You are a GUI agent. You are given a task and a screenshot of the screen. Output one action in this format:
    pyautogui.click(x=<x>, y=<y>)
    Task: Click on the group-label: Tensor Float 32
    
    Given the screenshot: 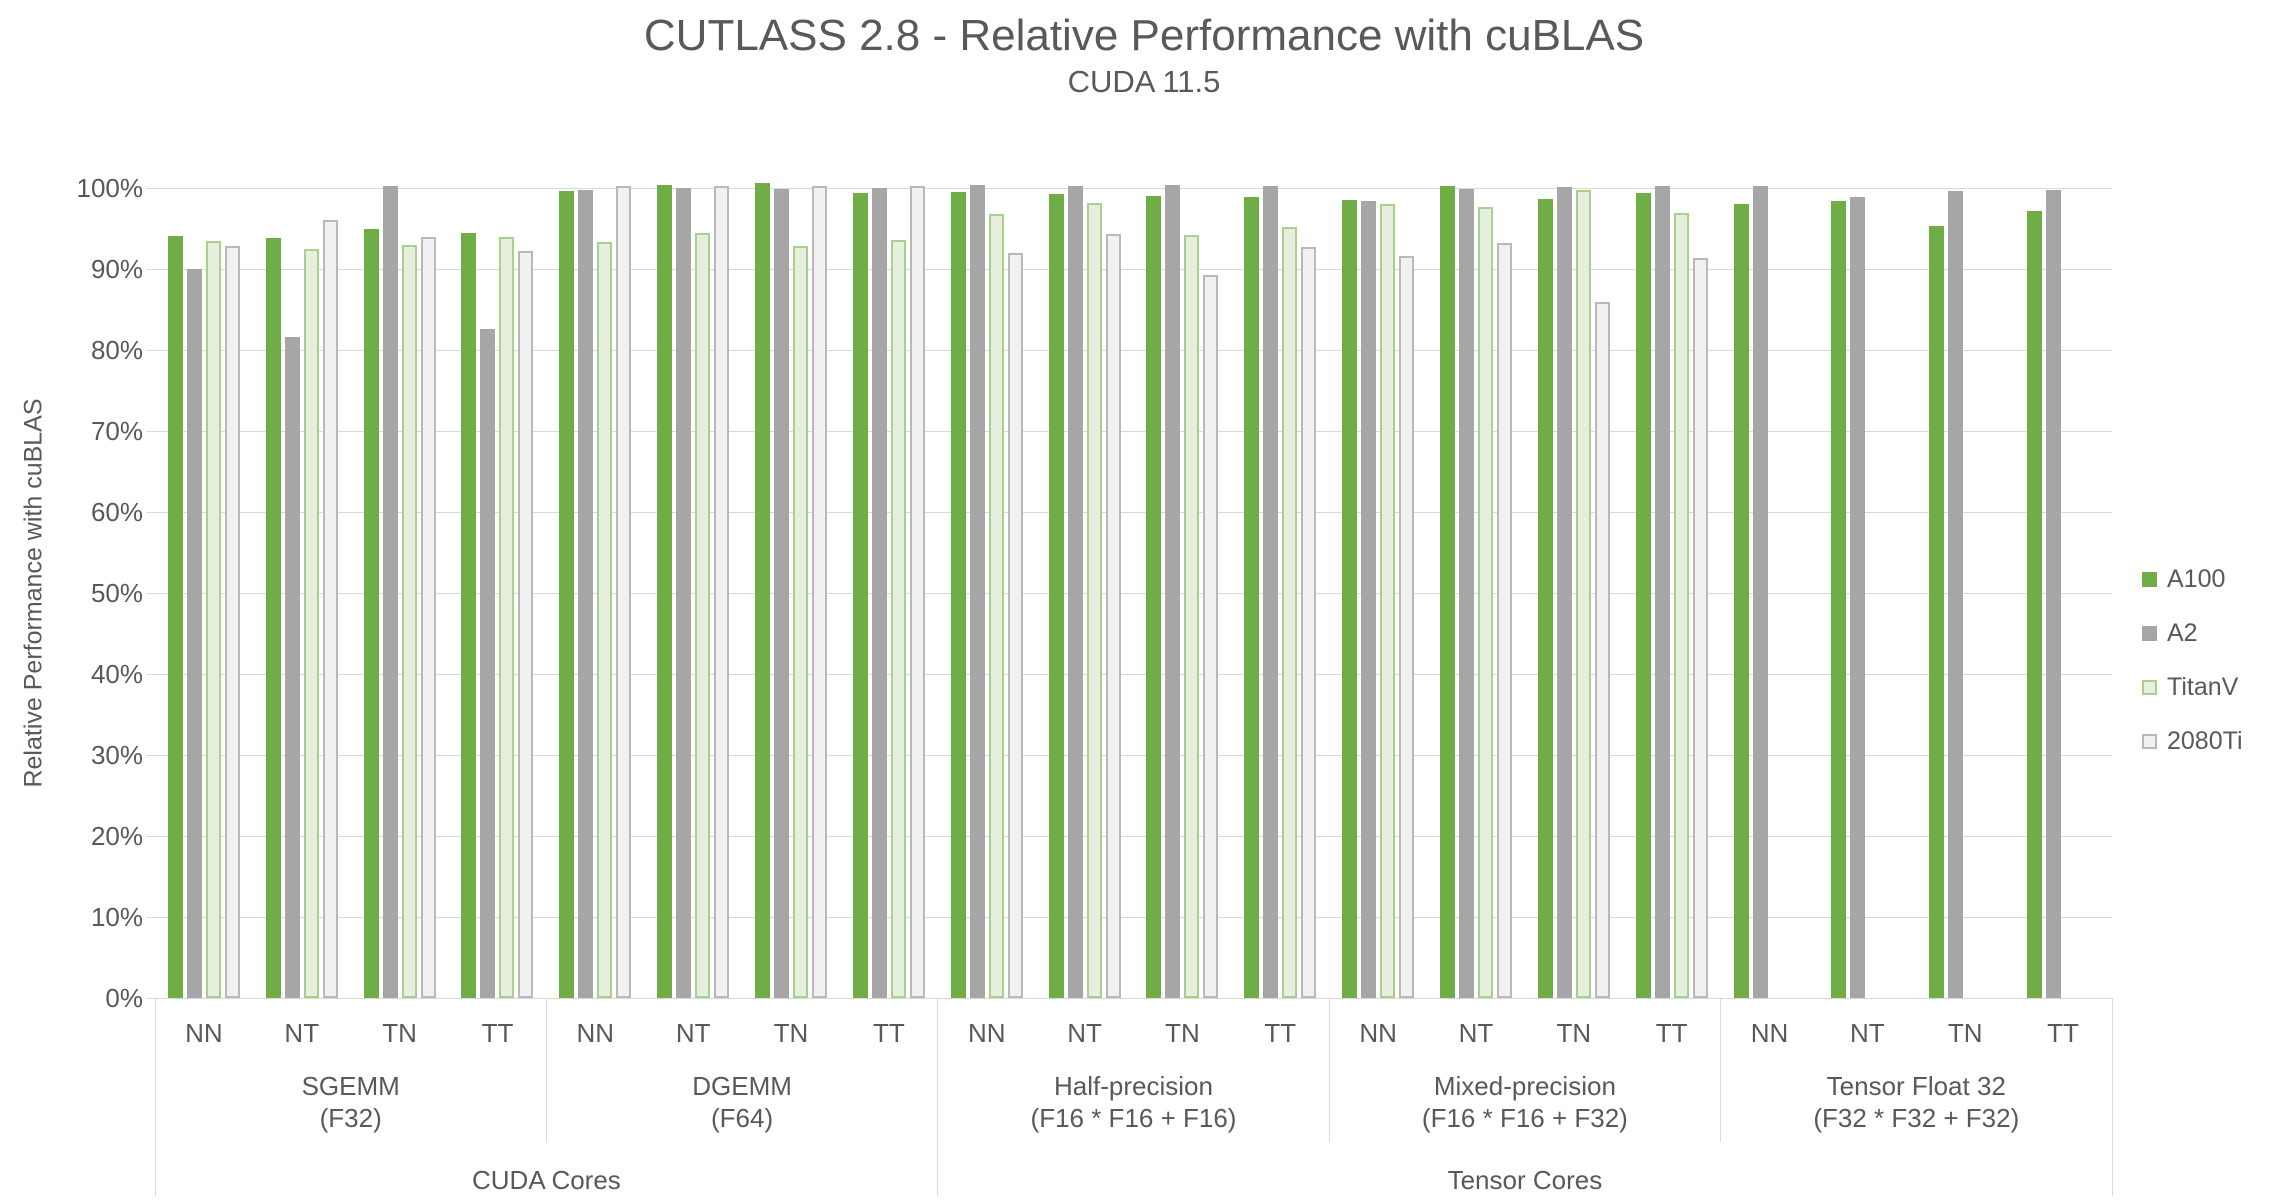 What is the action you would take?
    pyautogui.click(x=1916, y=1086)
    